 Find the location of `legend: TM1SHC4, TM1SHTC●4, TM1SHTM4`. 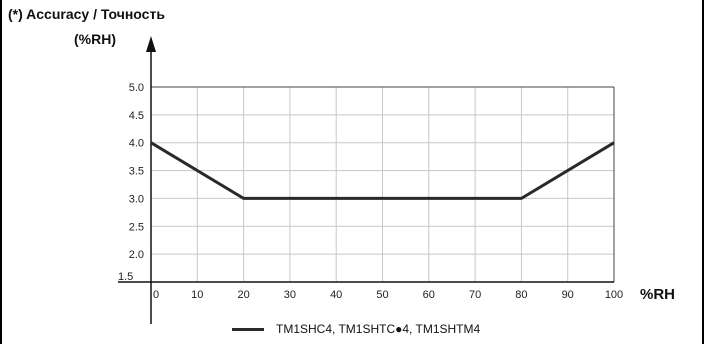

legend: TM1SHC4, TM1SHTC●4, TM1SHTM4 is located at coordinates (356, 329).